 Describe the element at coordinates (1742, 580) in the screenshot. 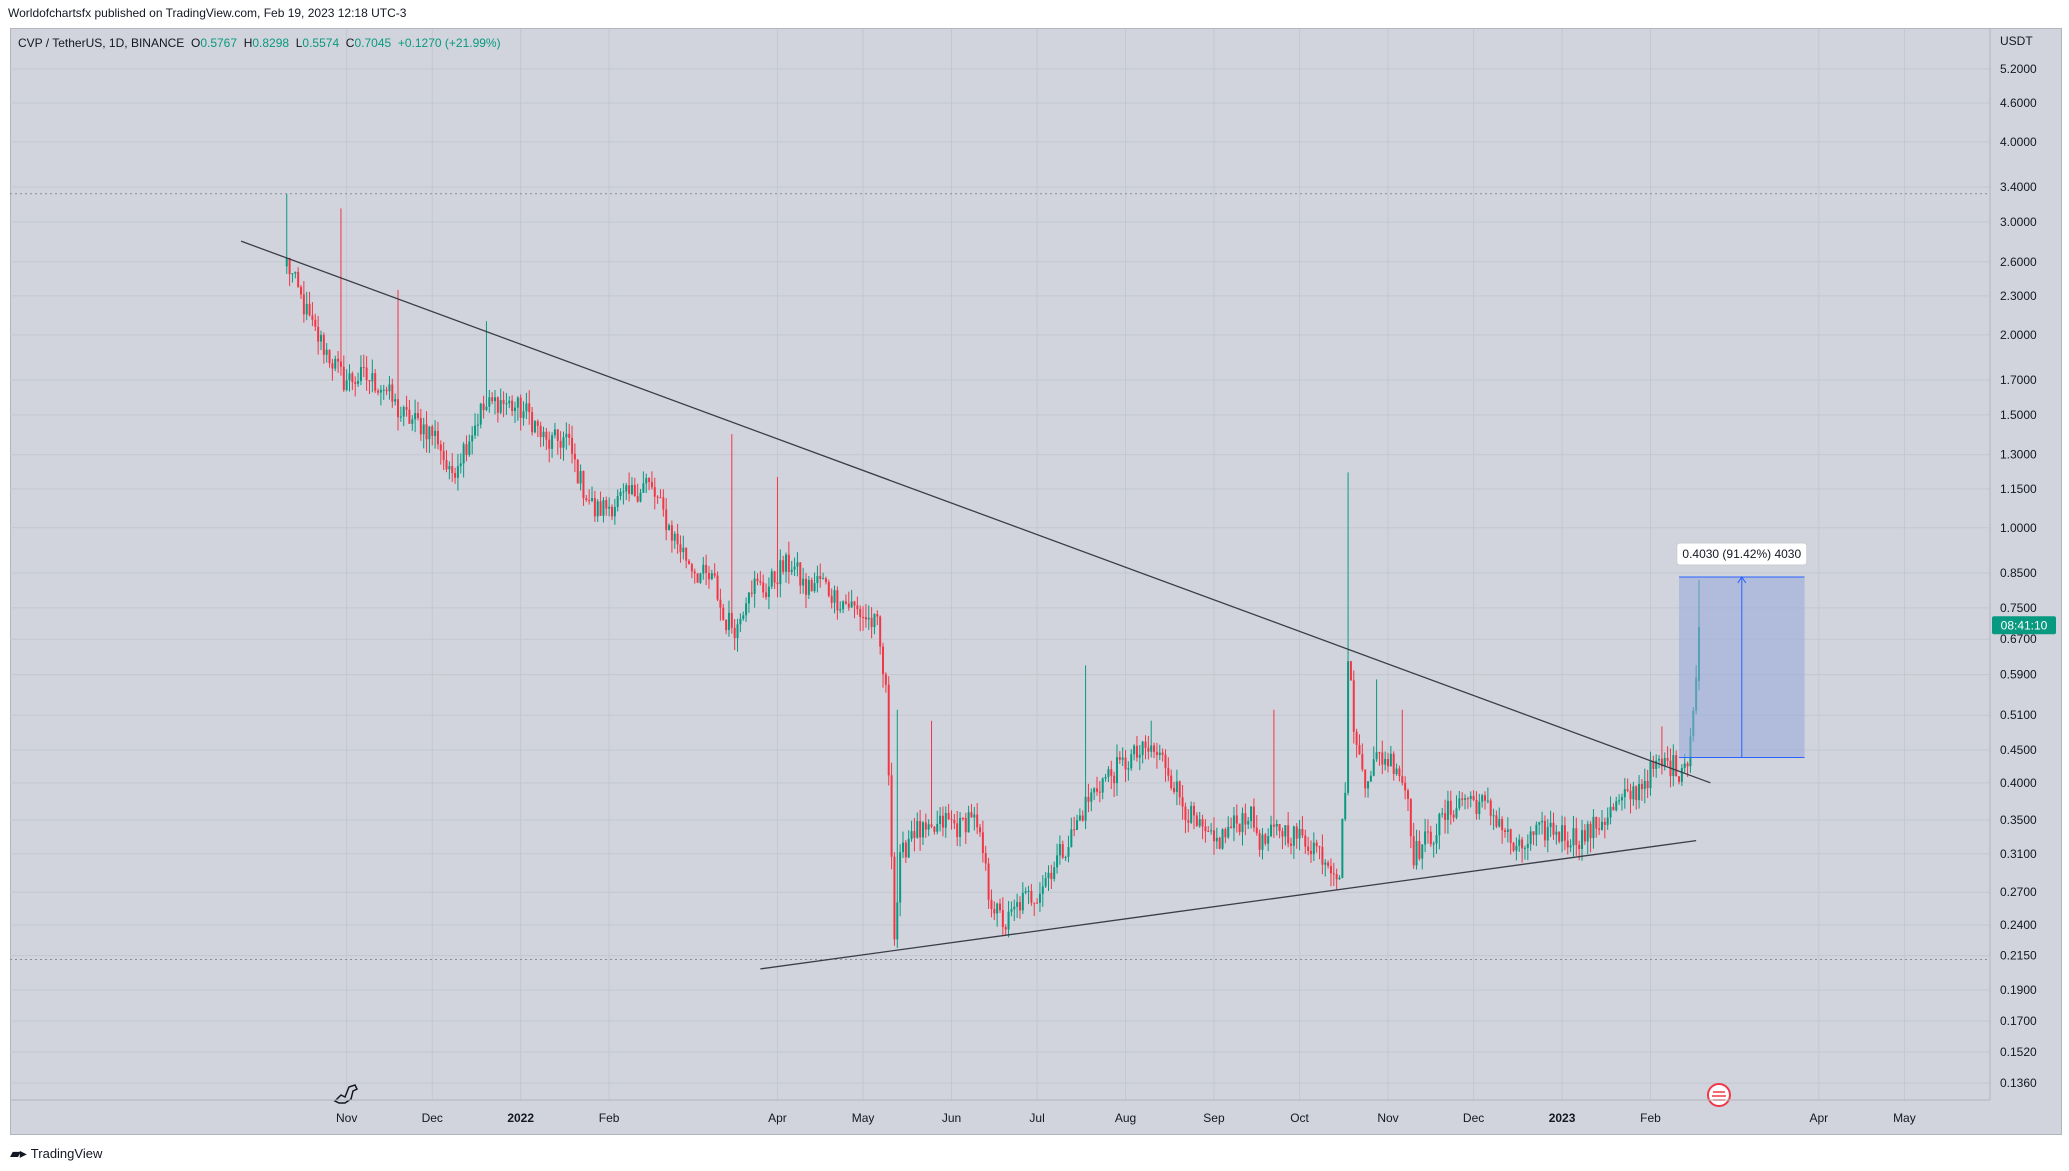

I see `measure-arrow-head` at that location.